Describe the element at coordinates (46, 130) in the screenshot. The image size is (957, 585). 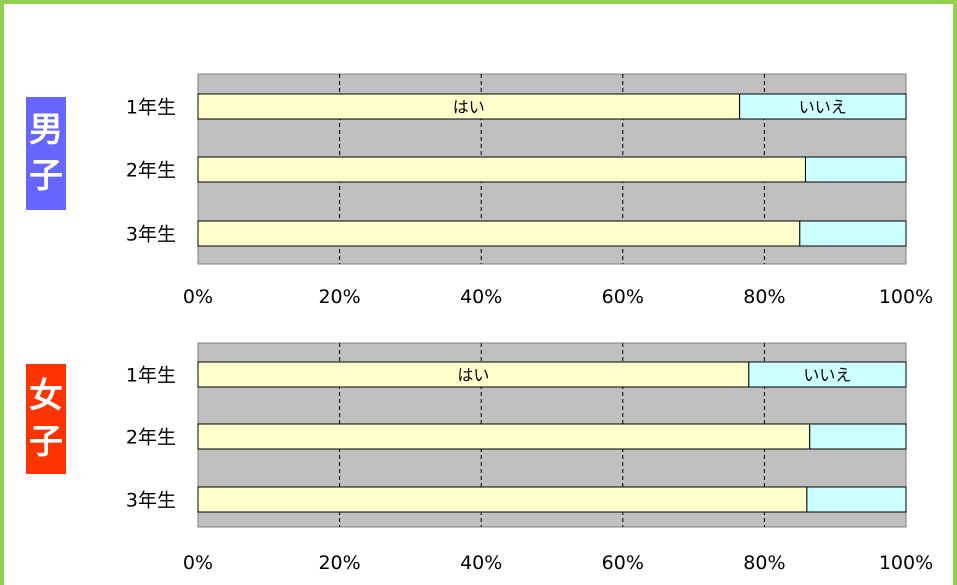
I see `boys-label-char-1: 男` at that location.